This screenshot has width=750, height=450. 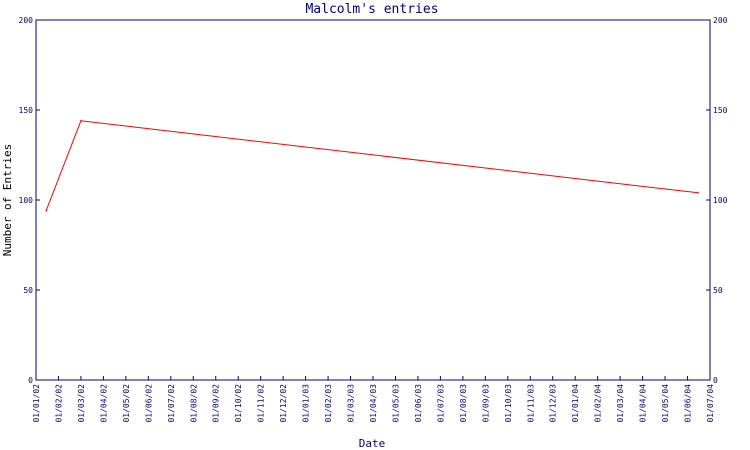 What do you see at coordinates (7, 200) in the screenshot?
I see `y-axis-label: Number of Entries` at bounding box center [7, 200].